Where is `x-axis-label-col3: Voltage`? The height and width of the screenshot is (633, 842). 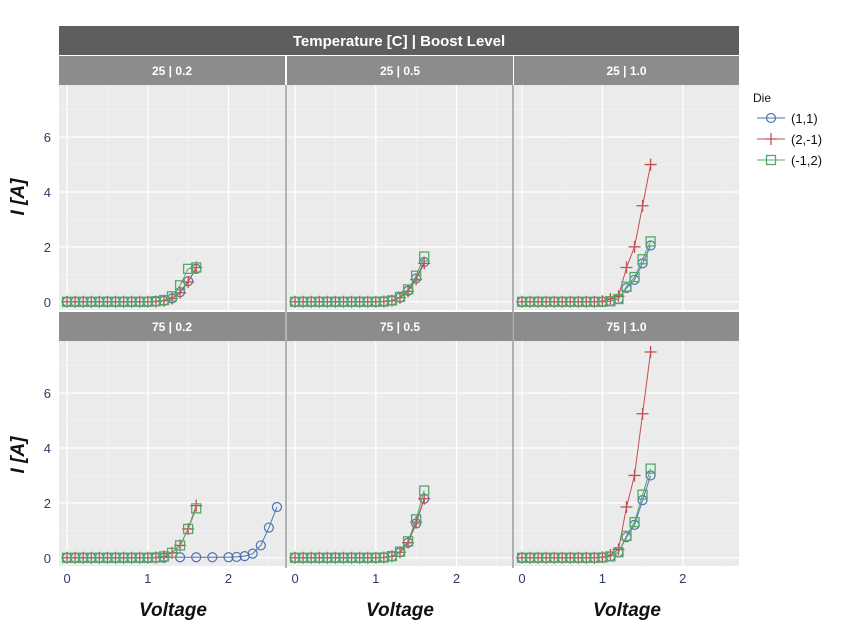 x-axis-label-col3: Voltage is located at coordinates (627, 610).